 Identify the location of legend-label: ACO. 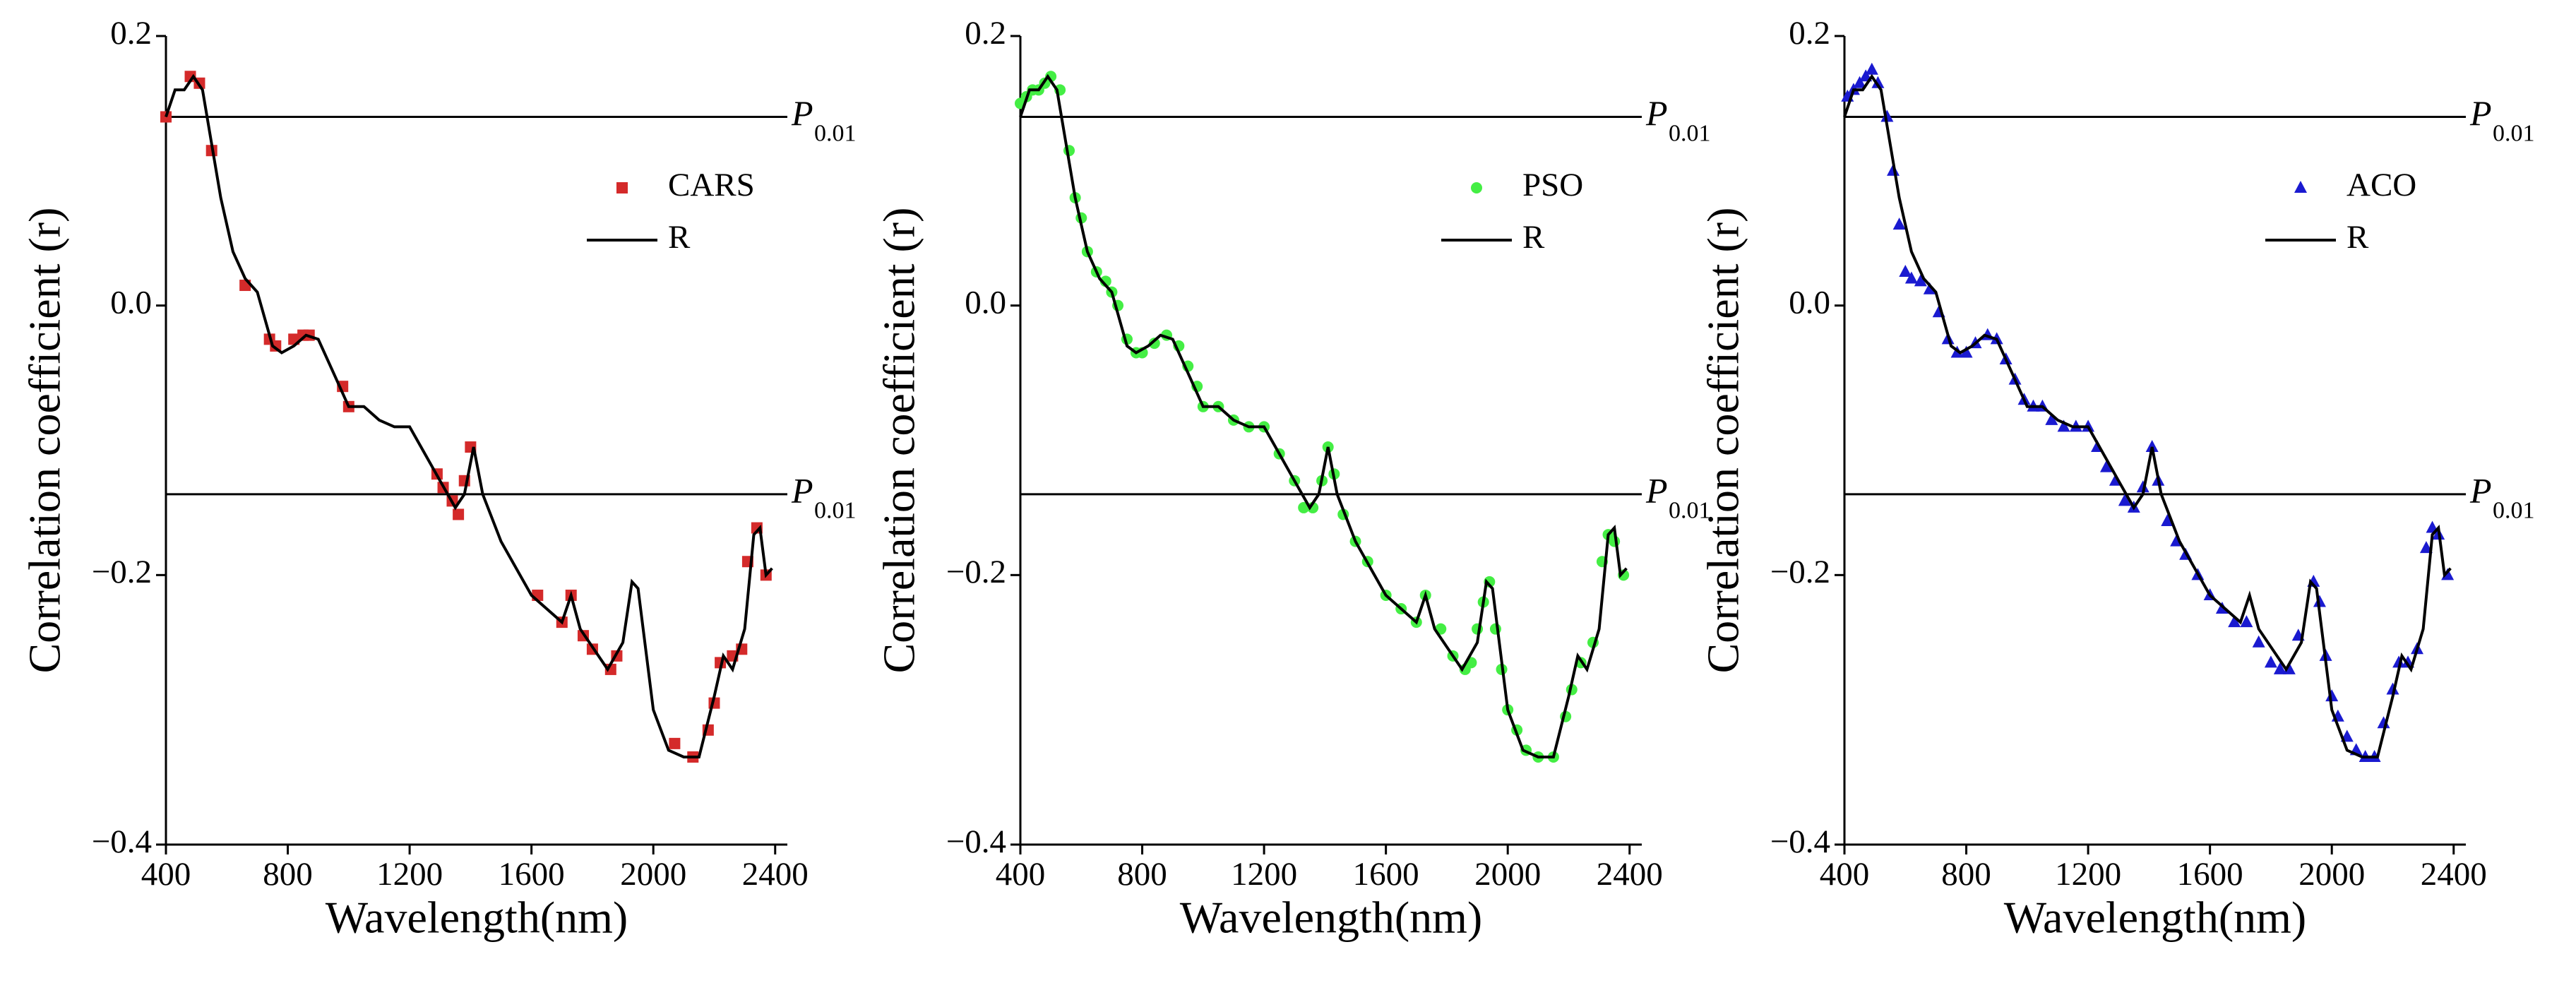
(2381, 185).